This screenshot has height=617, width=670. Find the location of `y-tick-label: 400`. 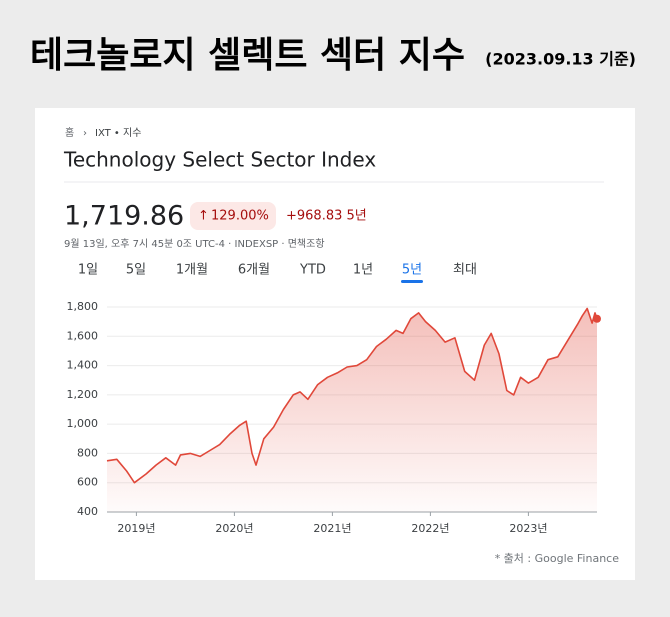

y-tick-label: 400 is located at coordinates (87, 511).